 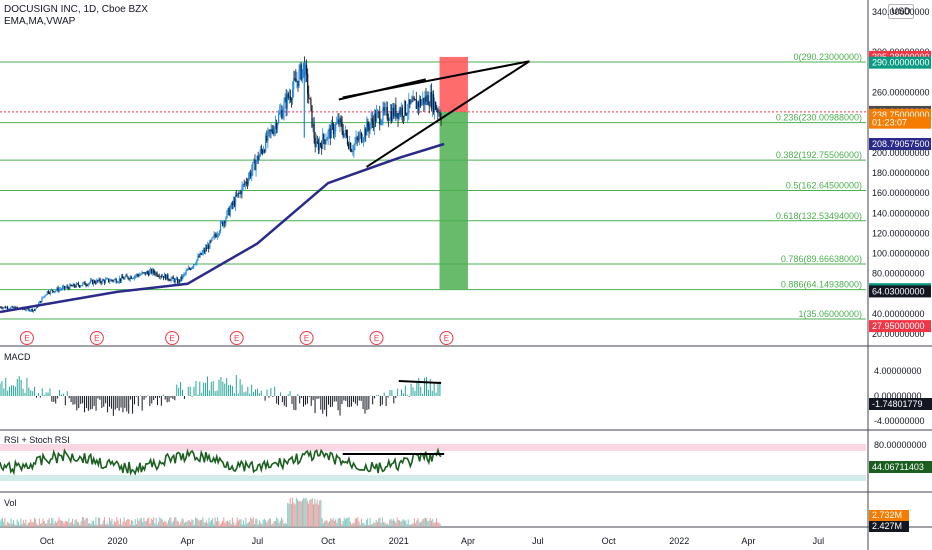 I want to click on macd-tick: 4.00000000, so click(x=898, y=371).